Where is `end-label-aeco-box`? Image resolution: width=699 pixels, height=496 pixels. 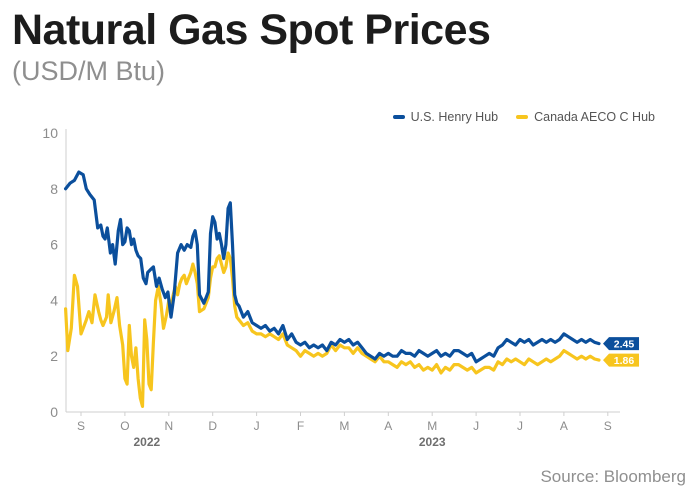 end-label-aeco-box is located at coordinates (621, 360).